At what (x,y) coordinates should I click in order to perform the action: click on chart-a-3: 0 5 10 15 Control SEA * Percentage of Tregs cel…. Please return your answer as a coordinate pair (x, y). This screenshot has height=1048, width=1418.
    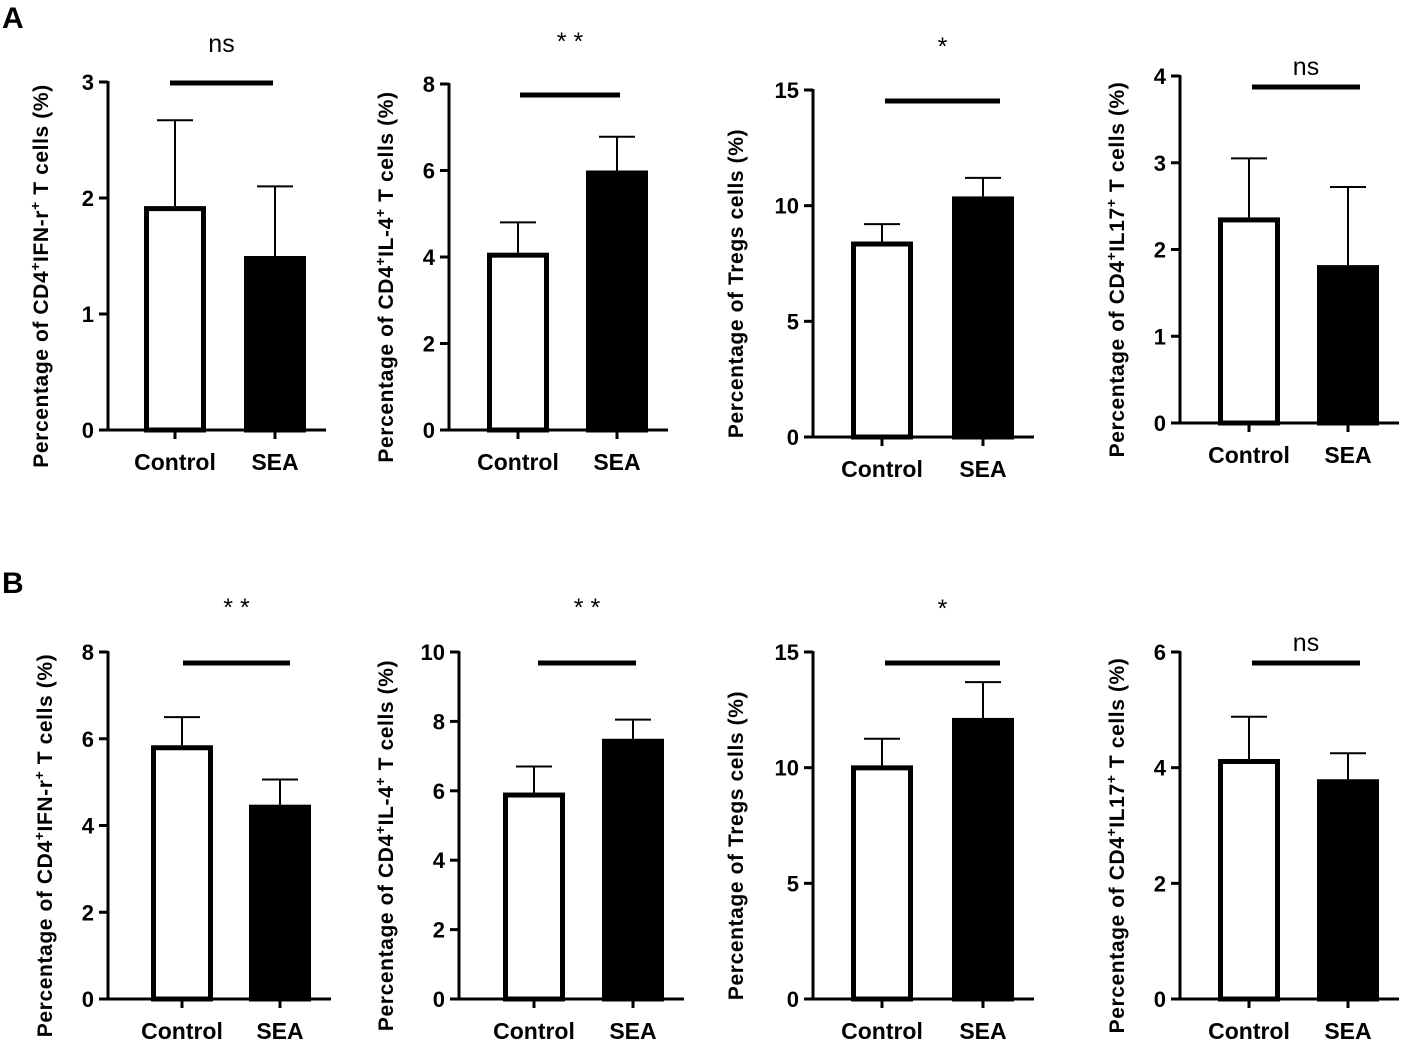
    Looking at the image, I should click on (879, 257).